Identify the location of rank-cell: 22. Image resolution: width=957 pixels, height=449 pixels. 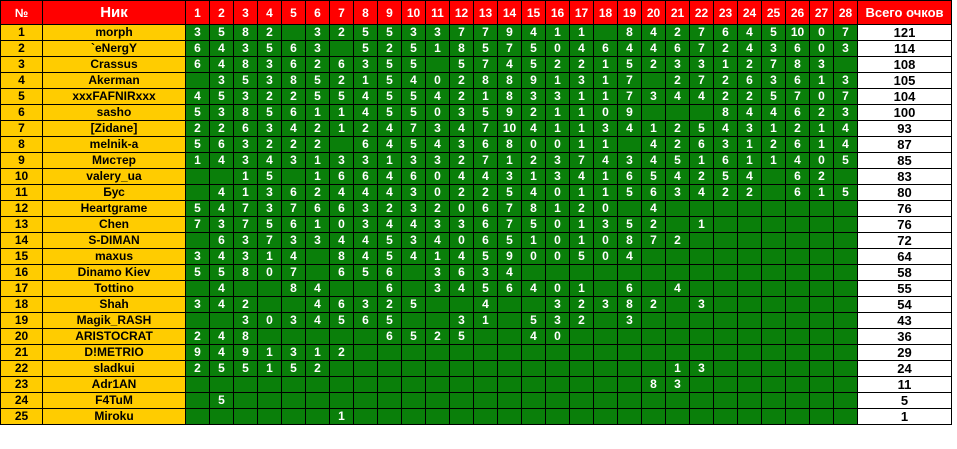
(21, 368).